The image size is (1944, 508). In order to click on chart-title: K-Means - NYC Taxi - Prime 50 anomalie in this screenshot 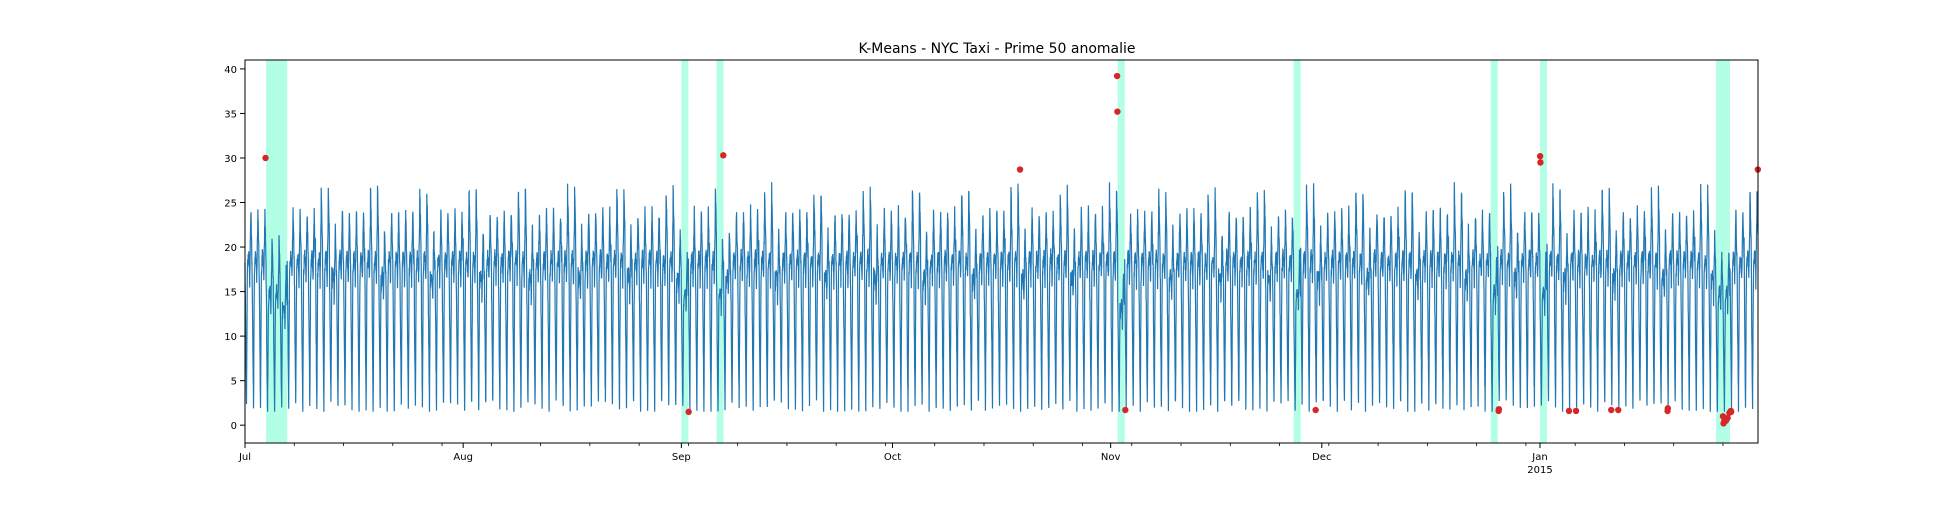, I will do `click(996, 49)`.